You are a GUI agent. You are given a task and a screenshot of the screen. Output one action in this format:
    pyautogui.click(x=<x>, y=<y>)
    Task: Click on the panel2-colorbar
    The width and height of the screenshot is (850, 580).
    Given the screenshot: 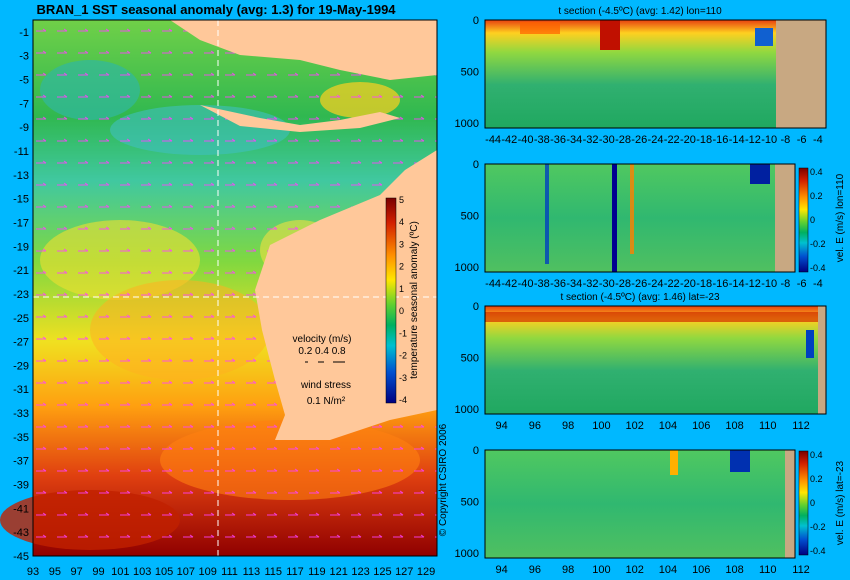 What is the action you would take?
    pyautogui.click(x=803, y=220)
    